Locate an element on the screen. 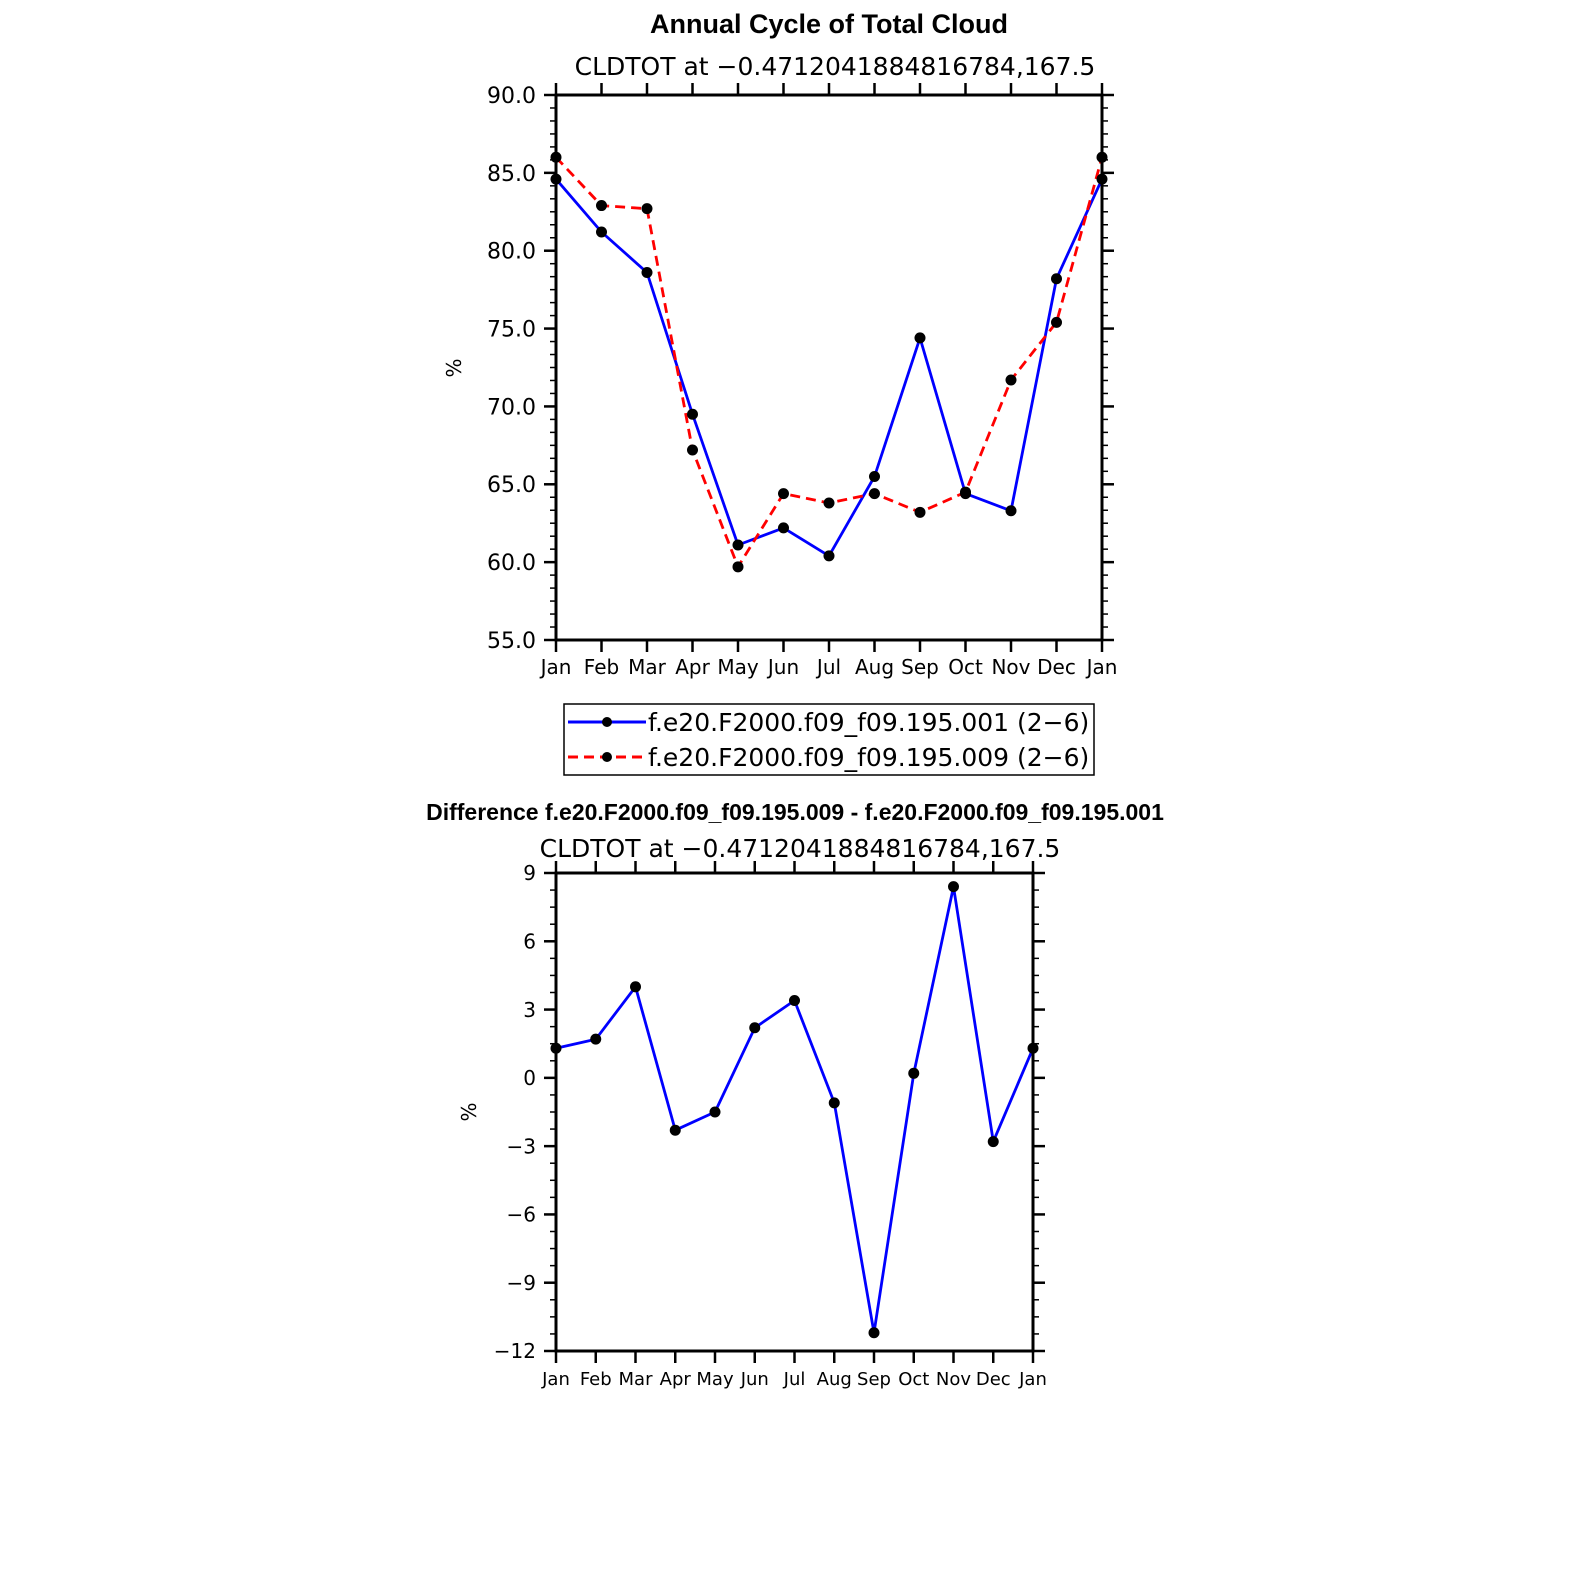 The width and height of the screenshot is (1574, 1574). chart-title: Annual Cycle of Total Cloud is located at coordinates (829, 24).